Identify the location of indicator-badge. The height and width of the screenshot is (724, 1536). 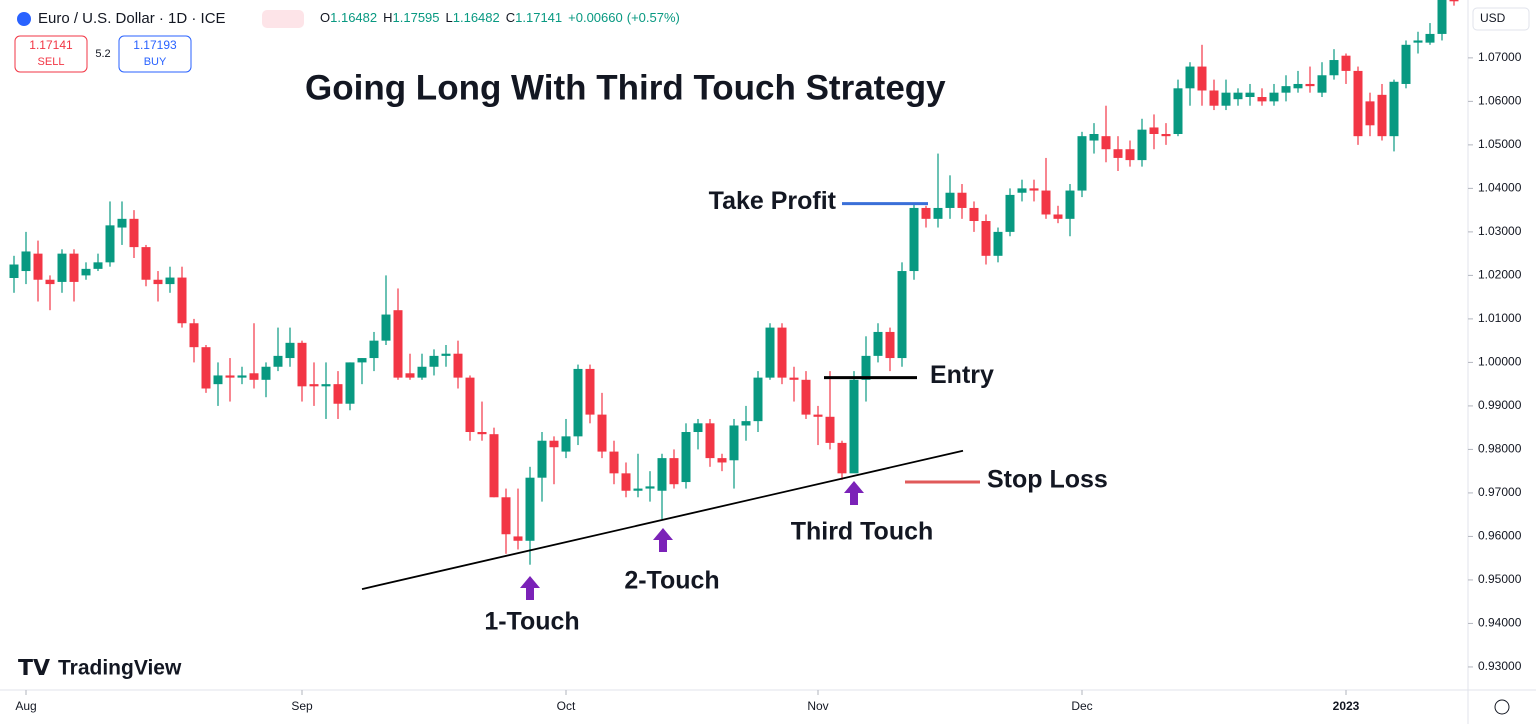
(283, 19).